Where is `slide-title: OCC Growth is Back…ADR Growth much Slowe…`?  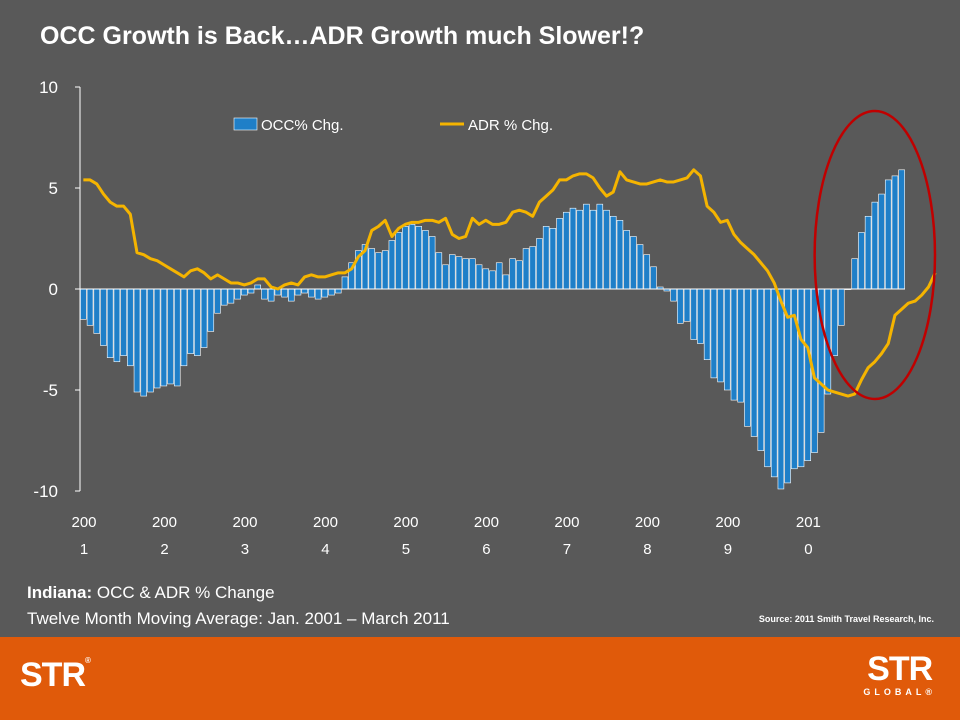 slide-title: OCC Growth is Back…ADR Growth much Slowe… is located at coordinates (342, 36).